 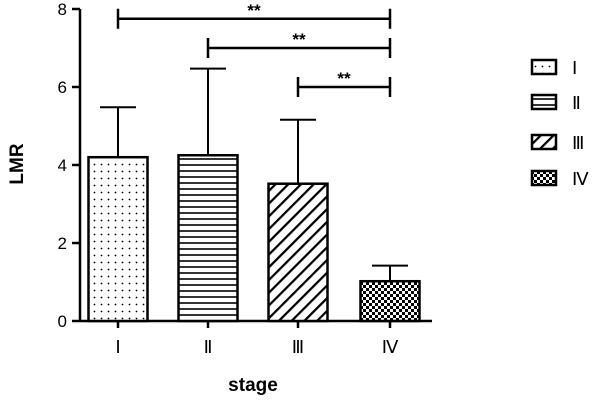 I want to click on x-tick-label: Ⅲ, so click(x=298, y=347).